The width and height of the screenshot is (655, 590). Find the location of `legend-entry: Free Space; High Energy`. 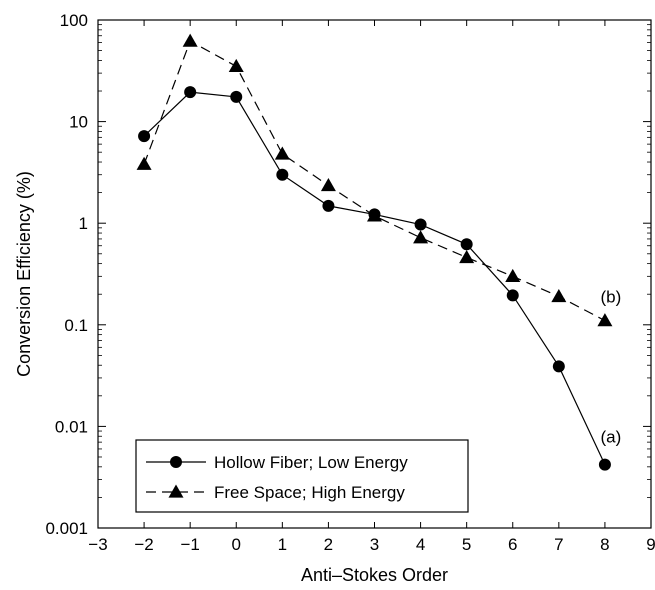

legend-entry: Free Space; High Energy is located at coordinates (275, 492).